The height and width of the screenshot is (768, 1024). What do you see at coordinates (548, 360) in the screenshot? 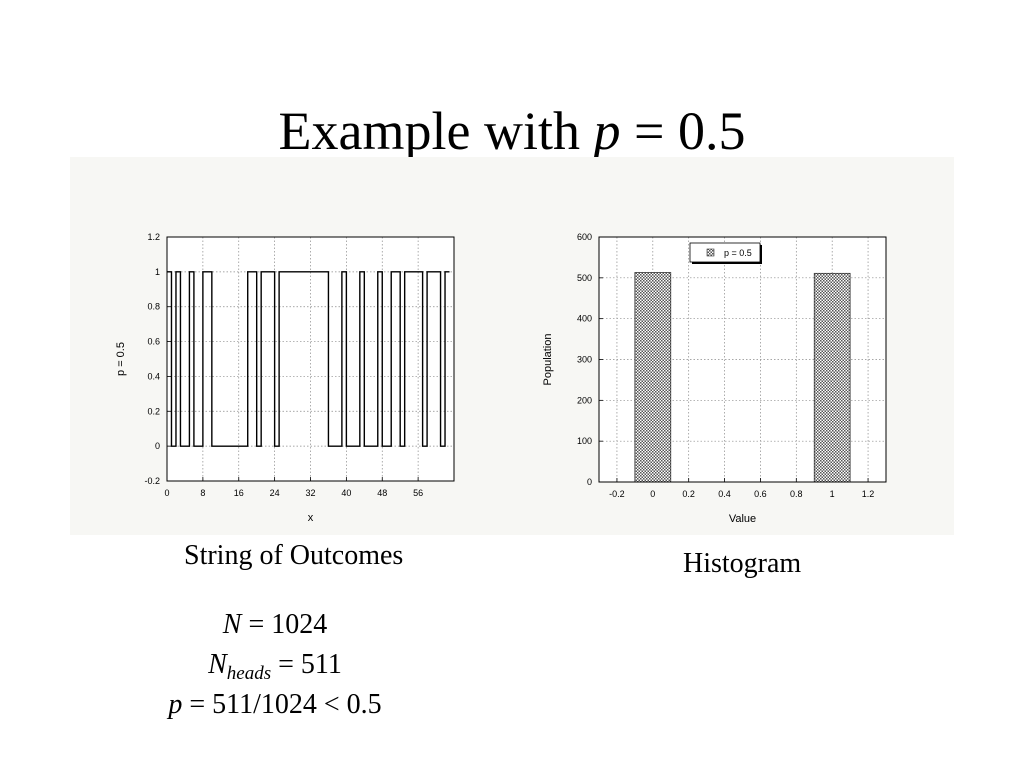
I see `histogram-y-axis-label: Population` at bounding box center [548, 360].